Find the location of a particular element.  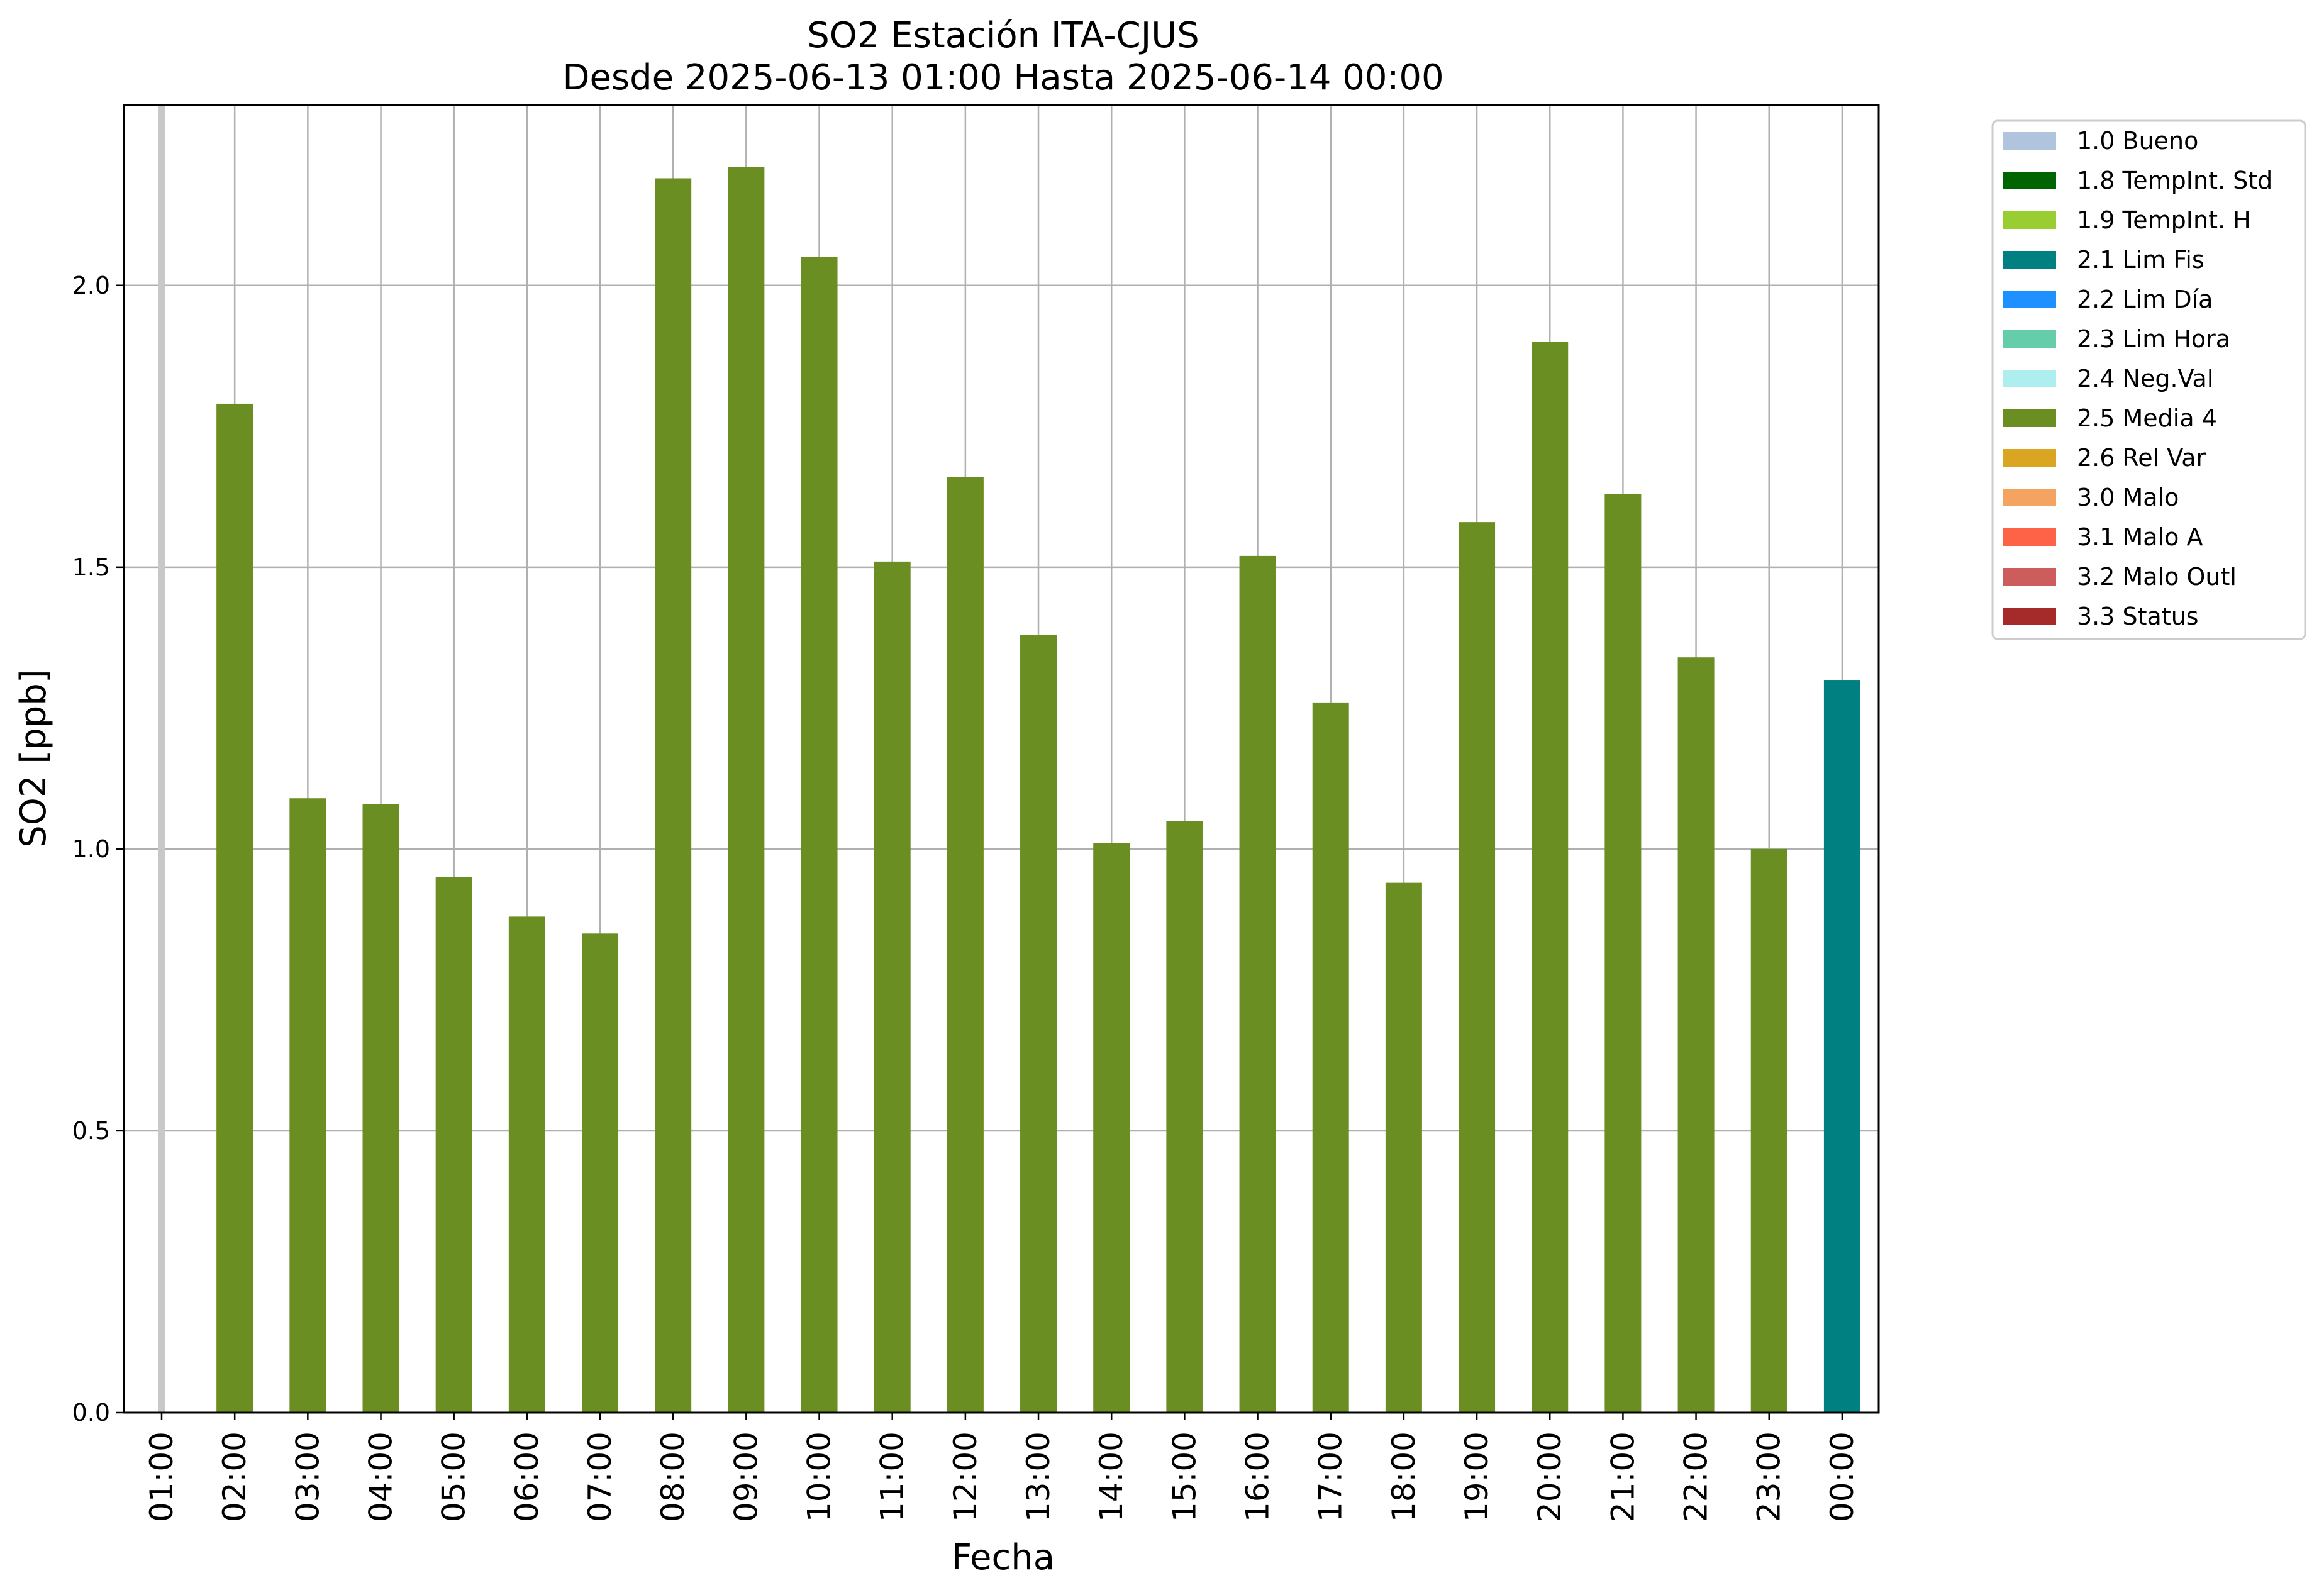

x-tick-label: 13:00 is located at coordinates (1038, 1476).